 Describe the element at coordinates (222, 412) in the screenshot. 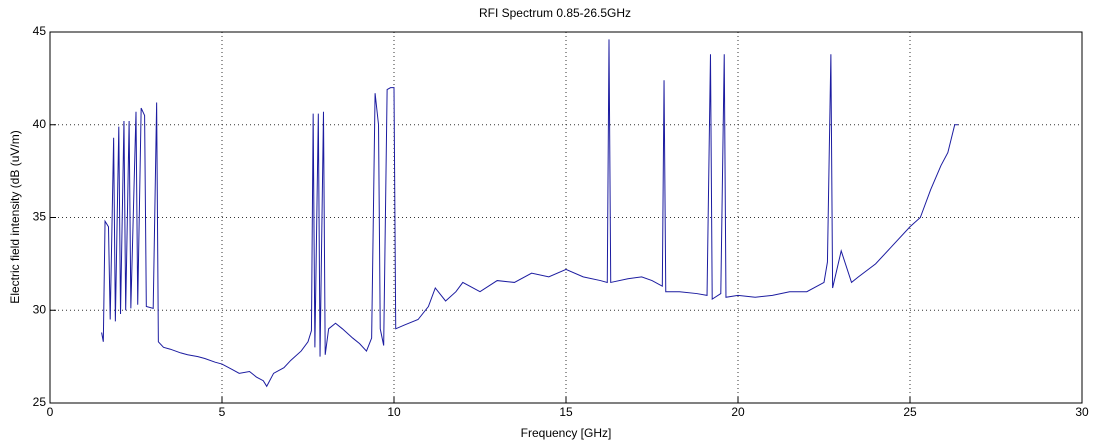

I see `x-tick-label: 5` at that location.